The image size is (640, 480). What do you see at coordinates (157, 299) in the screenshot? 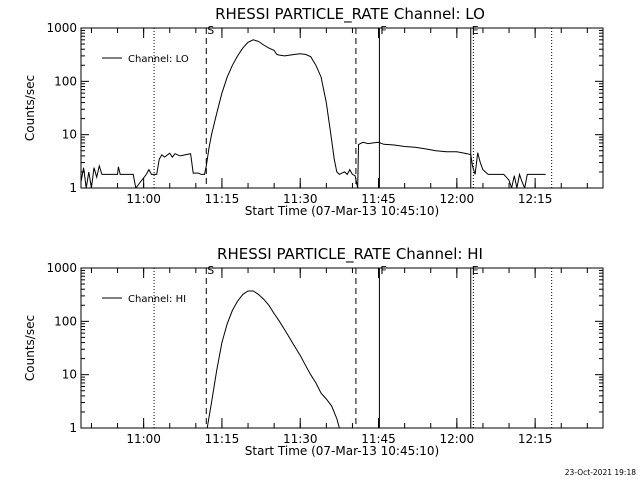
I see `legend-label: Channel: HI` at bounding box center [157, 299].